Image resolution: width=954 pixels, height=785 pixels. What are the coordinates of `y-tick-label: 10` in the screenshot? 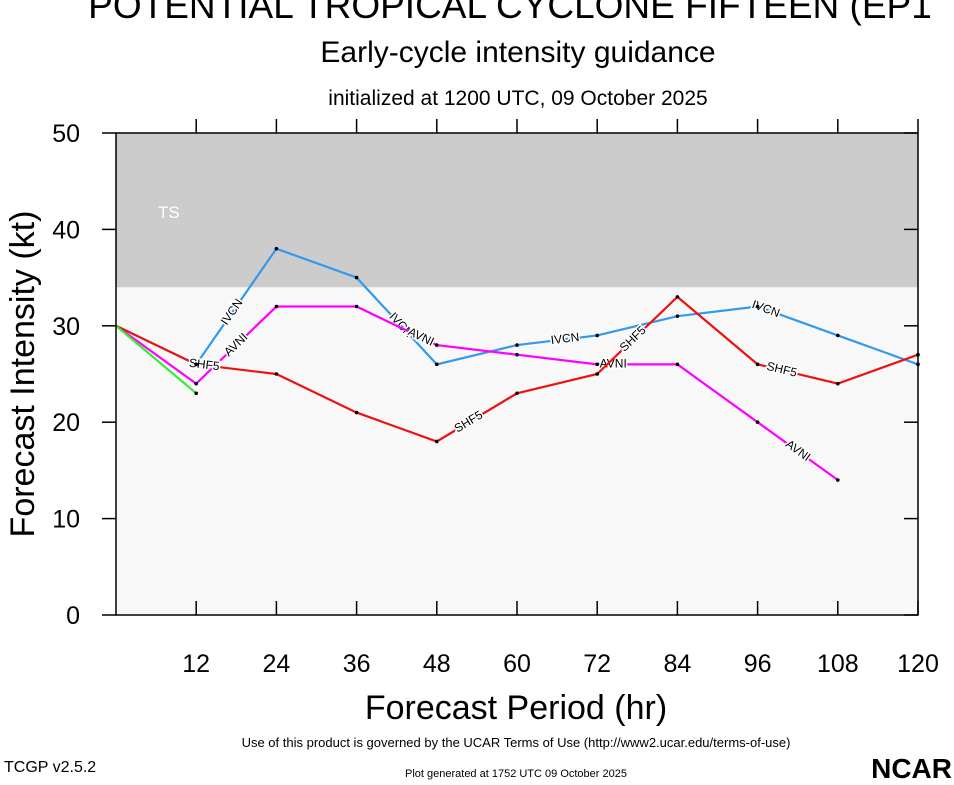 It's located at (66, 520).